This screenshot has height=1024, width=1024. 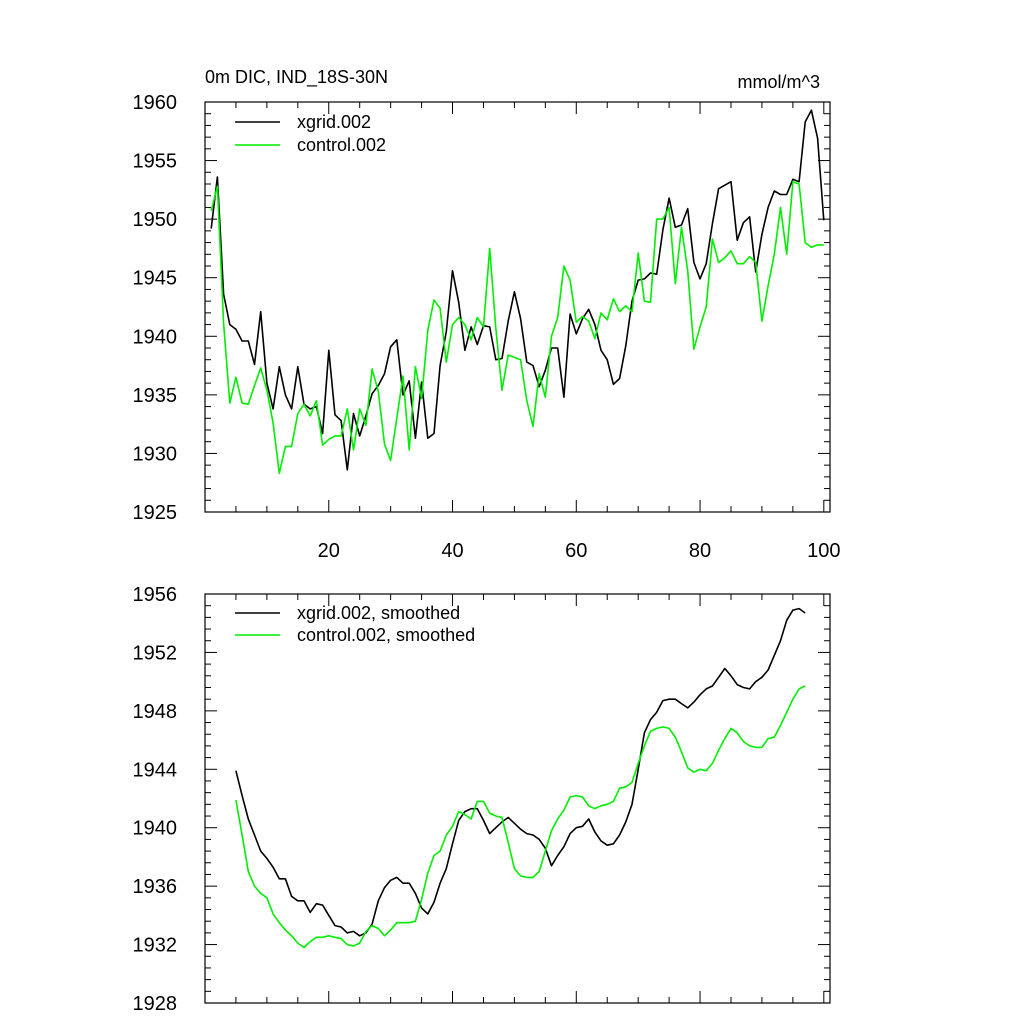 What do you see at coordinates (296, 77) in the screenshot?
I see `top-chart-title: 0m DIC, IND_18S-30N` at bounding box center [296, 77].